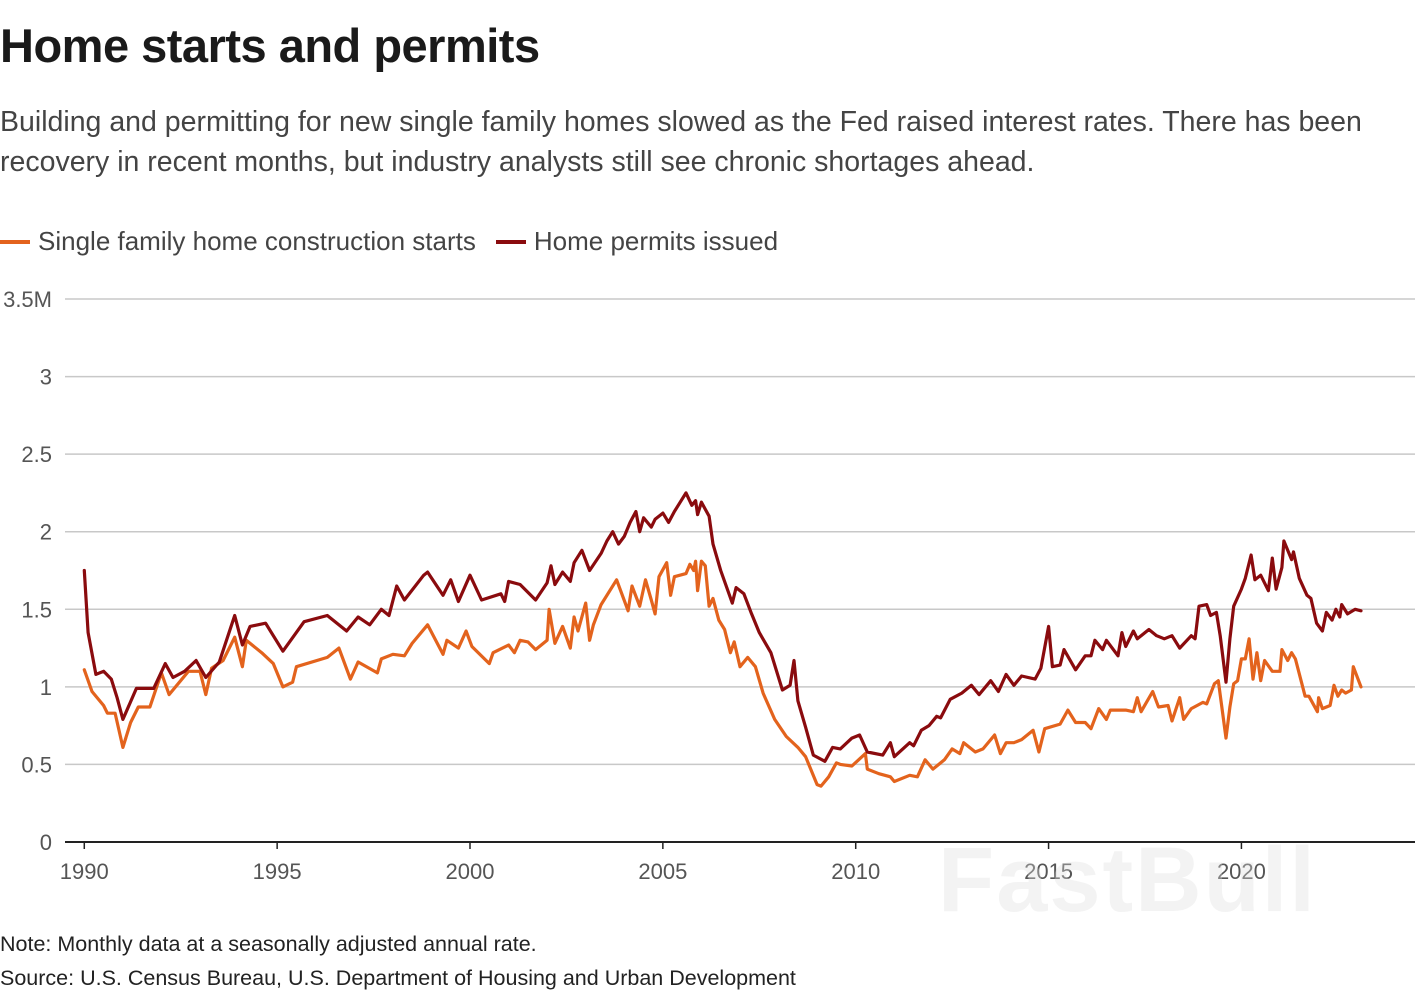 The image size is (1420, 1000). Describe the element at coordinates (27, 299) in the screenshot. I see `y-tick-label: 3.5M` at that location.